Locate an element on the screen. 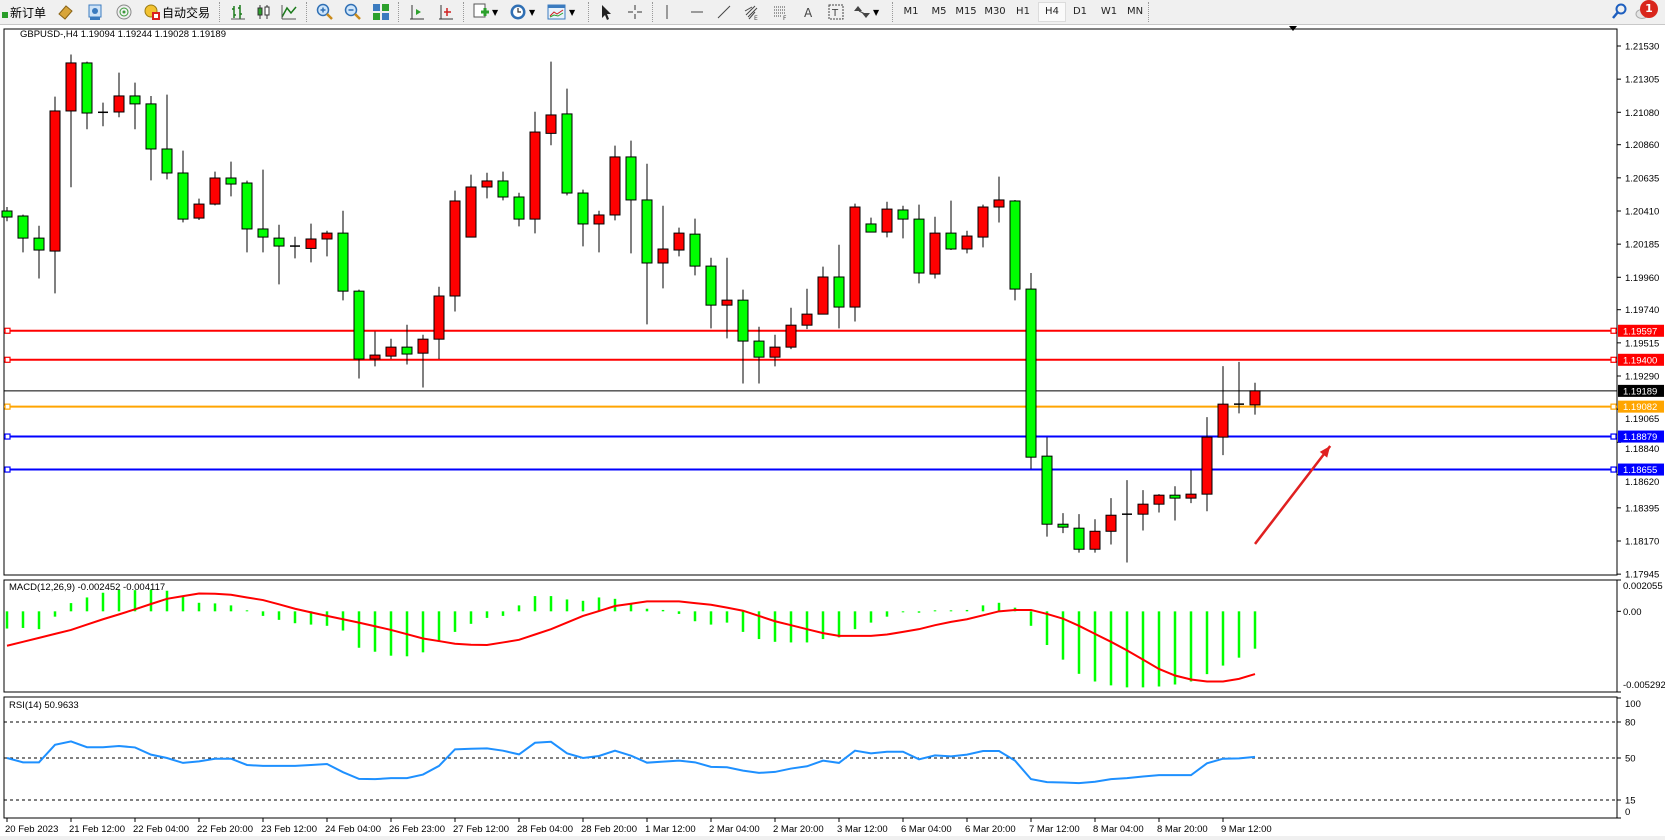 This screenshot has width=1665, height=840. rsi-tick-label: 80 is located at coordinates (1630, 723).